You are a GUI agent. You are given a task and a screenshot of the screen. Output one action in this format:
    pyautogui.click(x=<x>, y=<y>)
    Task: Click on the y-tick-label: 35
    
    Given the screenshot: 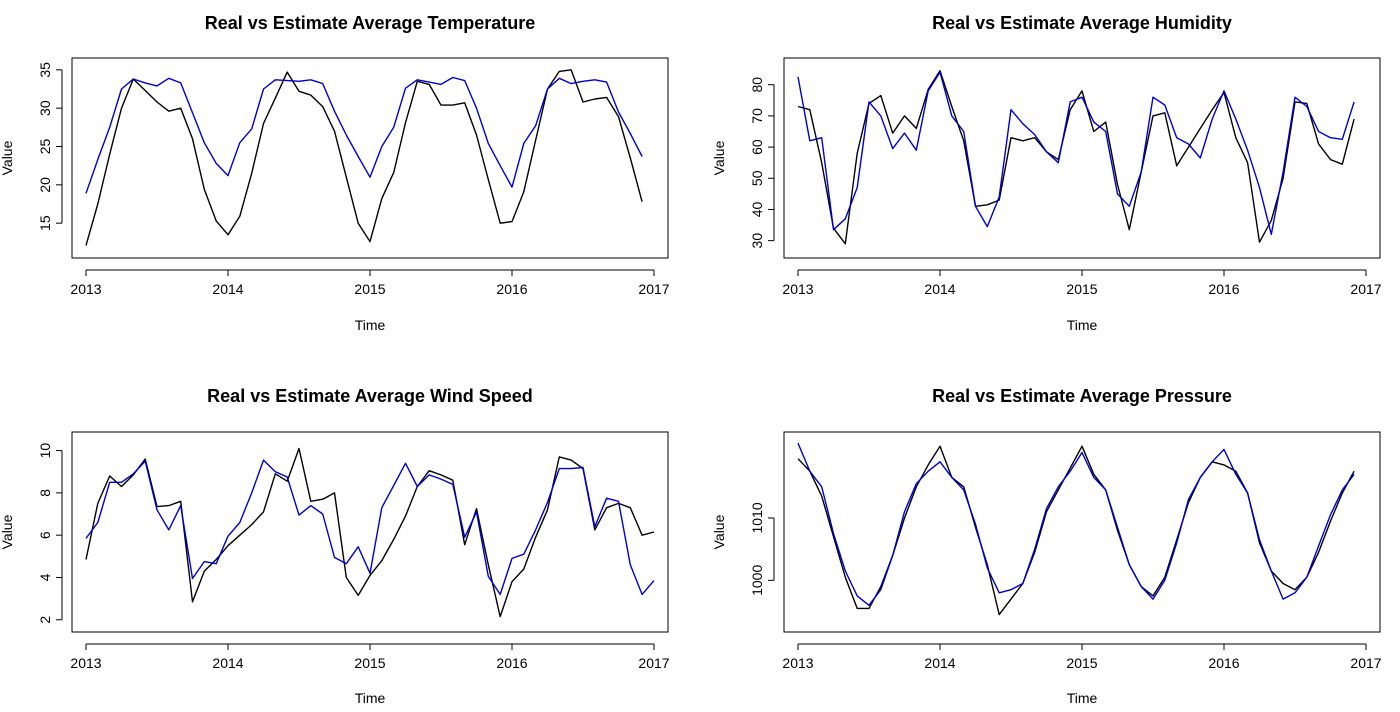 What is the action you would take?
    pyautogui.click(x=45, y=70)
    